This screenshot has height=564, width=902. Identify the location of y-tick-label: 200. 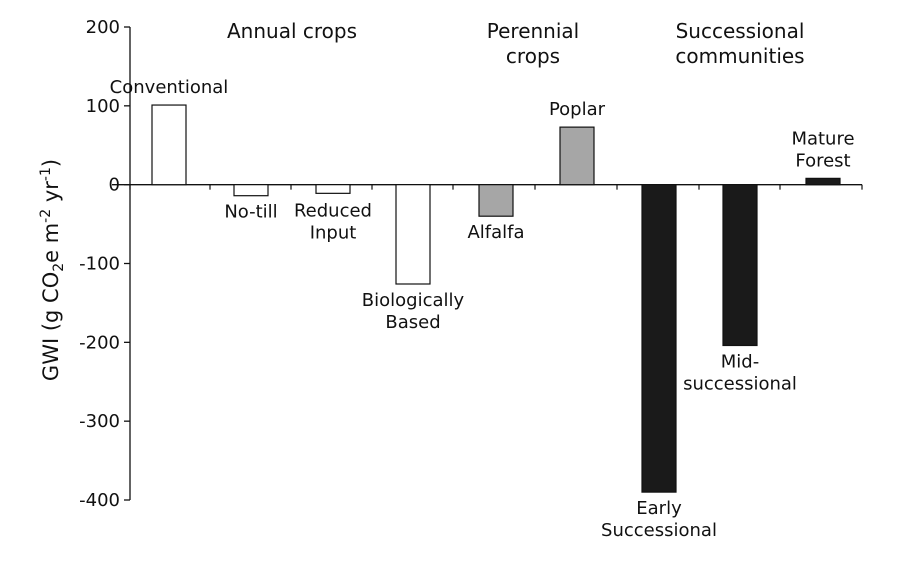
(103, 27).